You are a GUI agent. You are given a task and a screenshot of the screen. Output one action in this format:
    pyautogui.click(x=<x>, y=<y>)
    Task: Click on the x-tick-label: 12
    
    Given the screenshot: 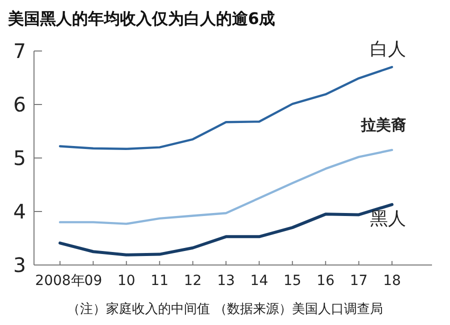 What is the action you would take?
    pyautogui.click(x=193, y=281)
    